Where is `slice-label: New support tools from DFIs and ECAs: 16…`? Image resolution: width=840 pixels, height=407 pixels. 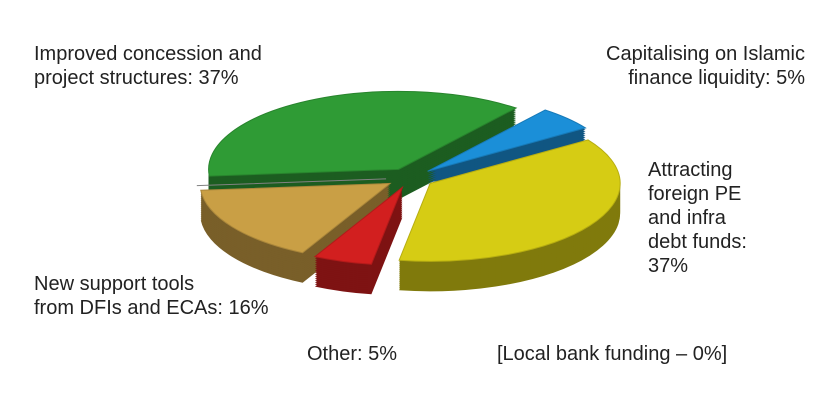 slice-label: New support tools from DFIs and ECAs: 16… is located at coordinates (151, 296).